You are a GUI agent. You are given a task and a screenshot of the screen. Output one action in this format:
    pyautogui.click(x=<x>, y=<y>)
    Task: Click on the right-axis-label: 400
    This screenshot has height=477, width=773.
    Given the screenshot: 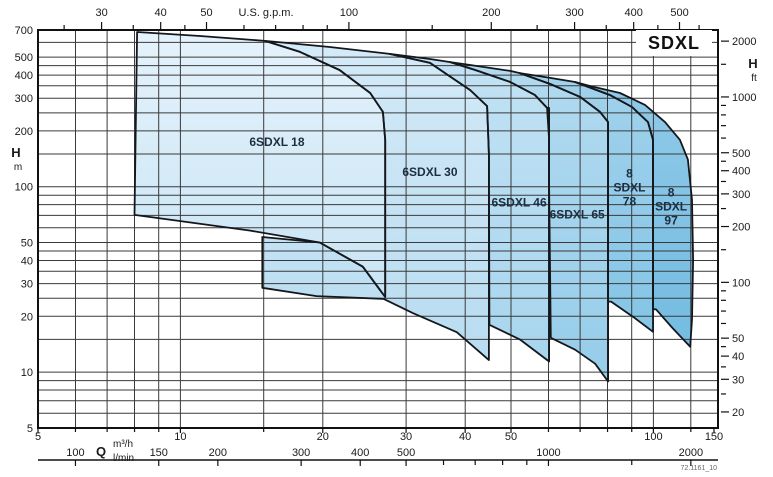 What is the action you would take?
    pyautogui.click(x=741, y=172)
    